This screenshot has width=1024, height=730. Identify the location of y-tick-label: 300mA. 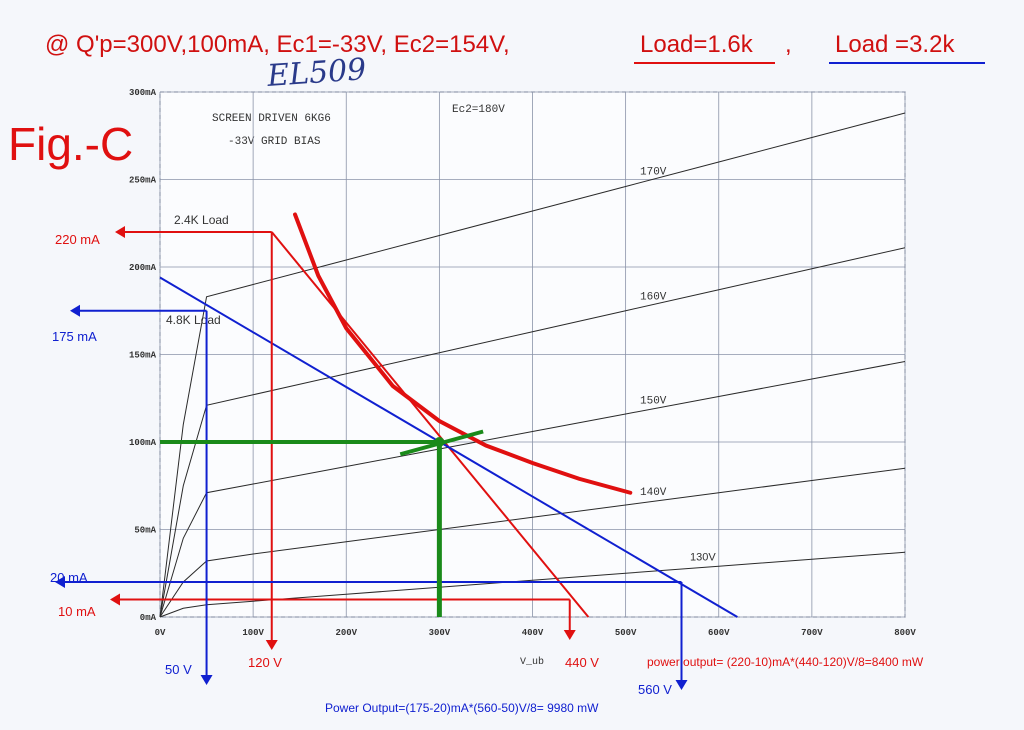
(143, 93).